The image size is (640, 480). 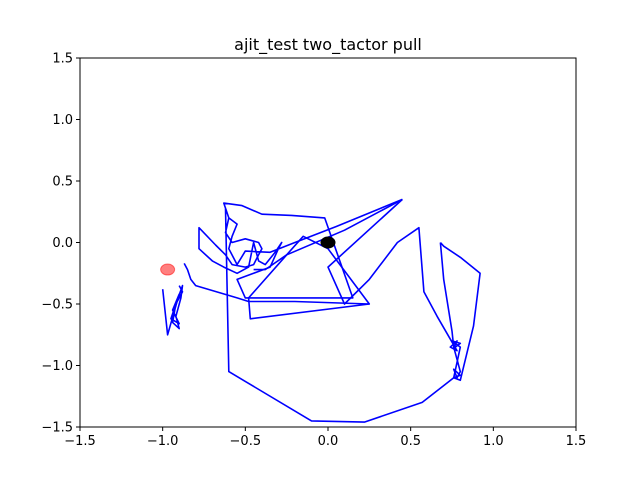 What do you see at coordinates (328, 441) in the screenshot?
I see `x-tick-label: 0.0` at bounding box center [328, 441].